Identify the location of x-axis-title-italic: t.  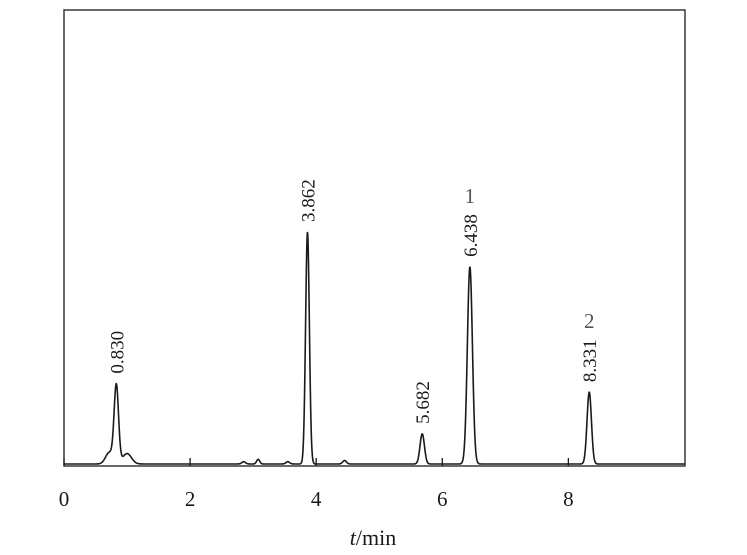
(353, 537).